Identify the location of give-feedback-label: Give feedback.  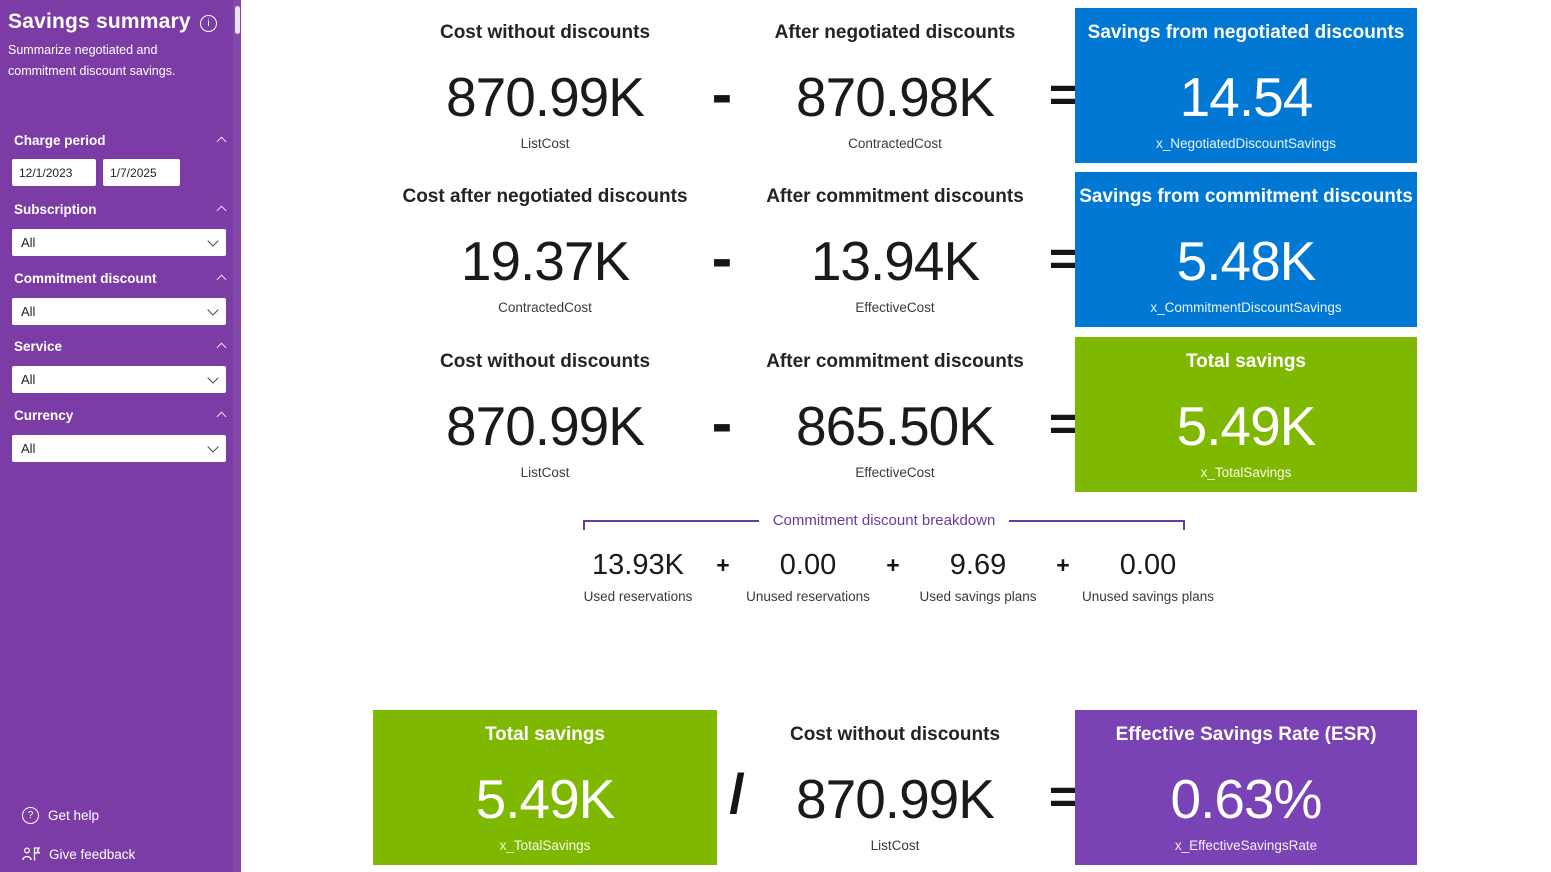
(92, 854).